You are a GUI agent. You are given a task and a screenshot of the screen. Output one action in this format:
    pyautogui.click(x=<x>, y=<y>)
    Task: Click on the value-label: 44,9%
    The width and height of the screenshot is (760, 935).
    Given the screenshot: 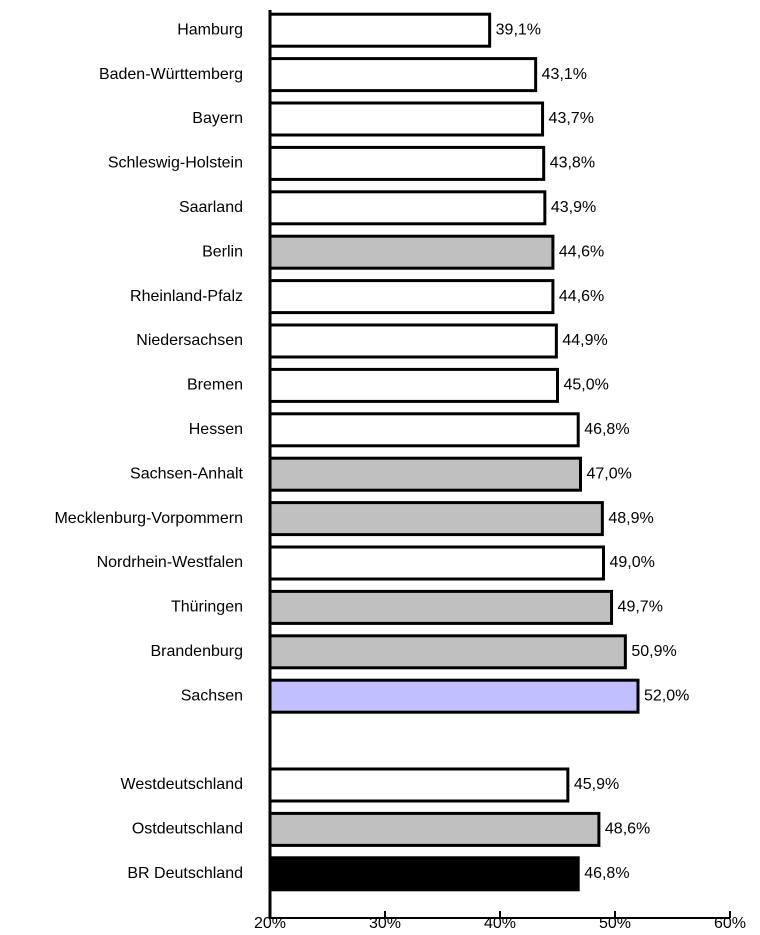 What is the action you would take?
    pyautogui.click(x=584, y=340)
    